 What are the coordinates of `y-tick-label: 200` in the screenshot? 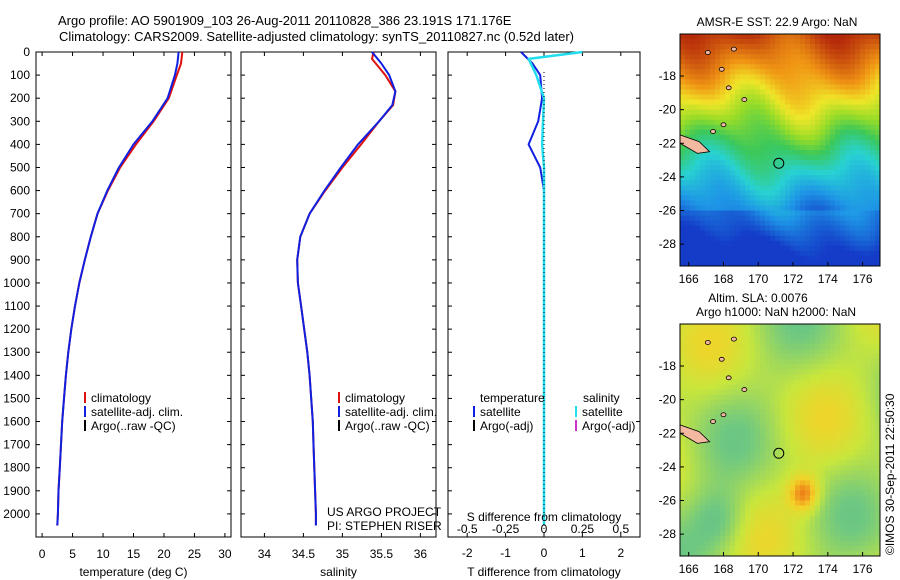 It's located at (20, 98).